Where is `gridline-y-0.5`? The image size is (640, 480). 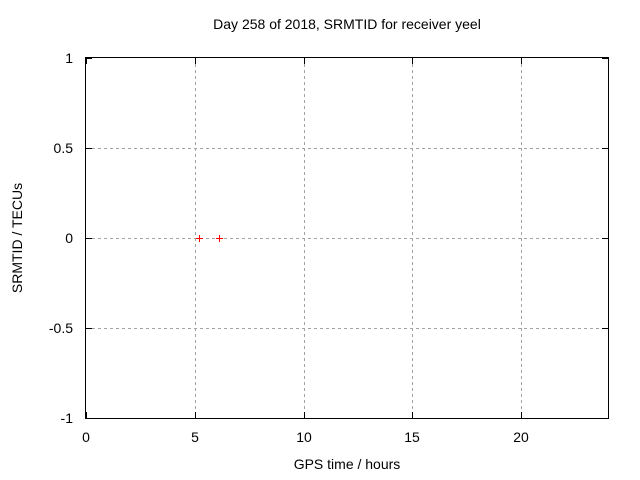 gridline-y-0.5 is located at coordinates (347, 148).